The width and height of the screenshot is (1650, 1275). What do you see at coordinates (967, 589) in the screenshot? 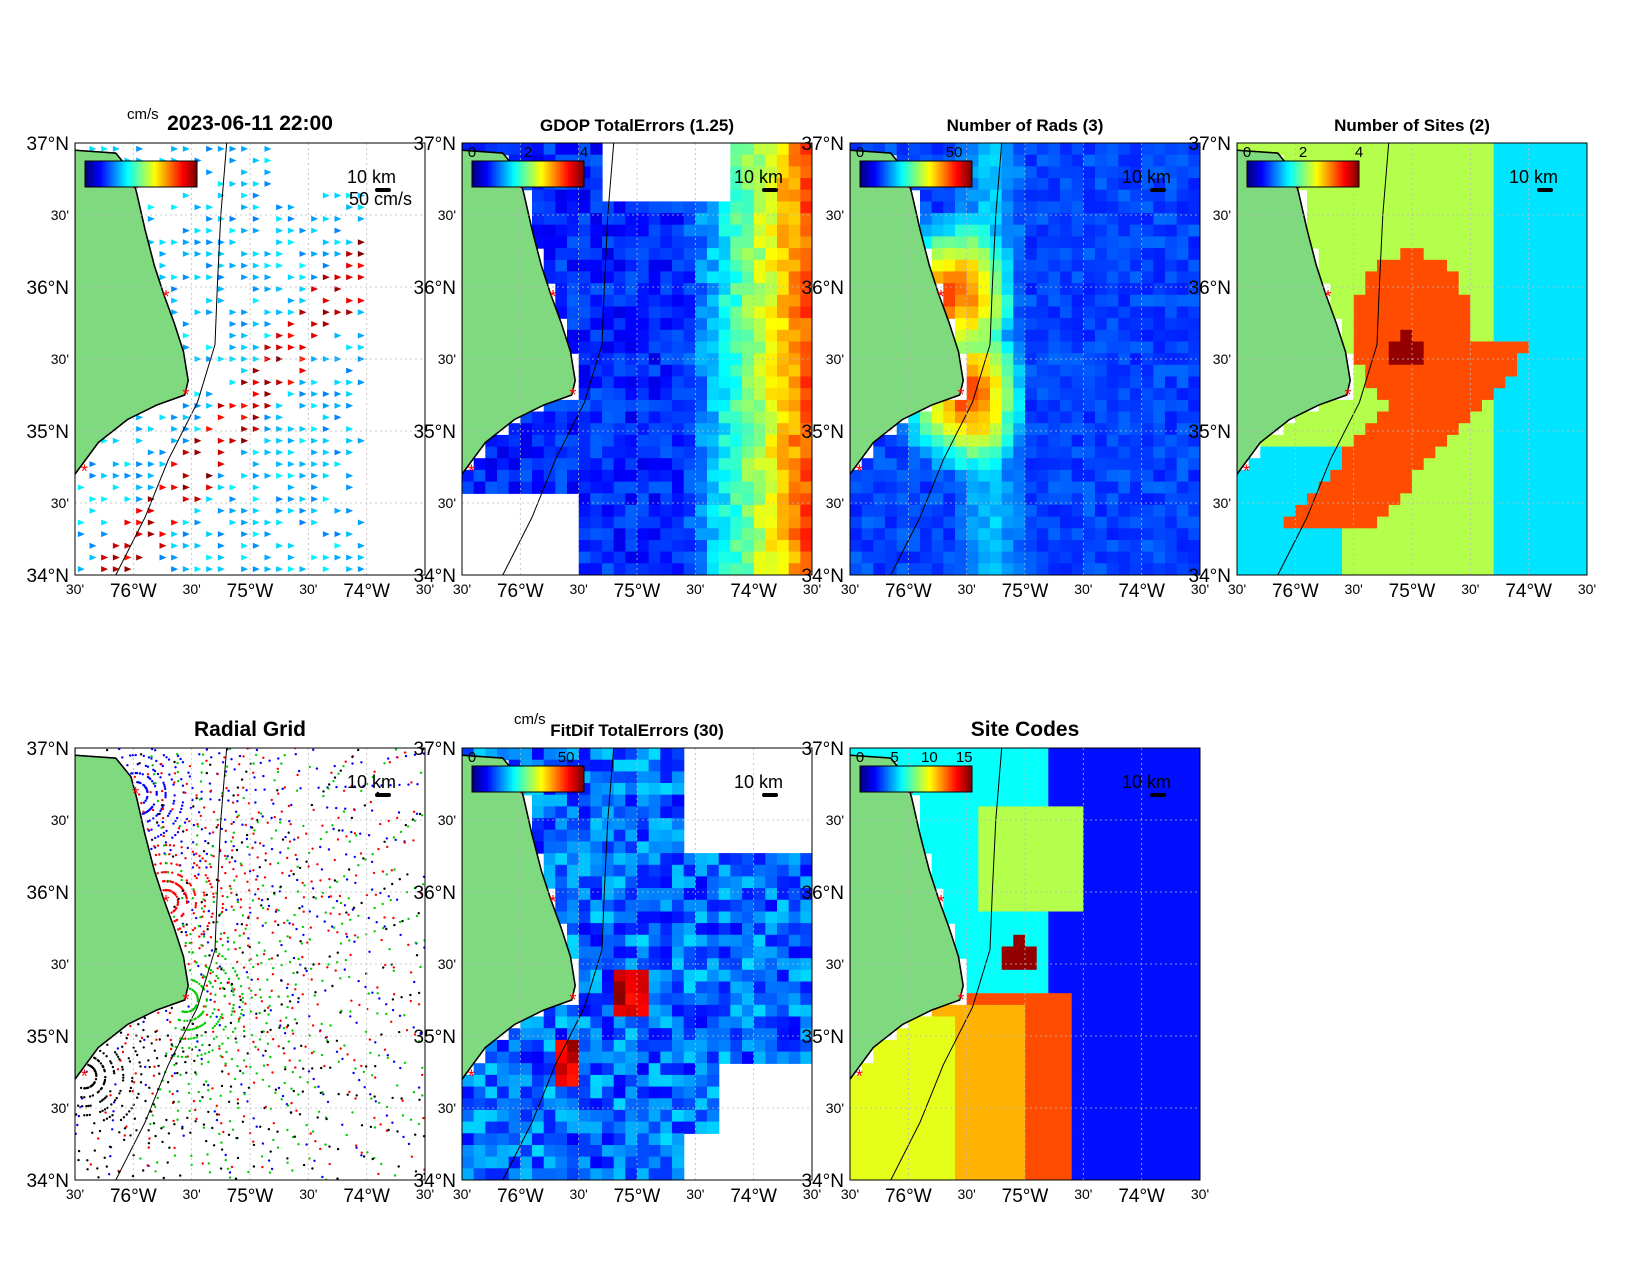
I see `x-tick-label: 30'` at bounding box center [967, 589].